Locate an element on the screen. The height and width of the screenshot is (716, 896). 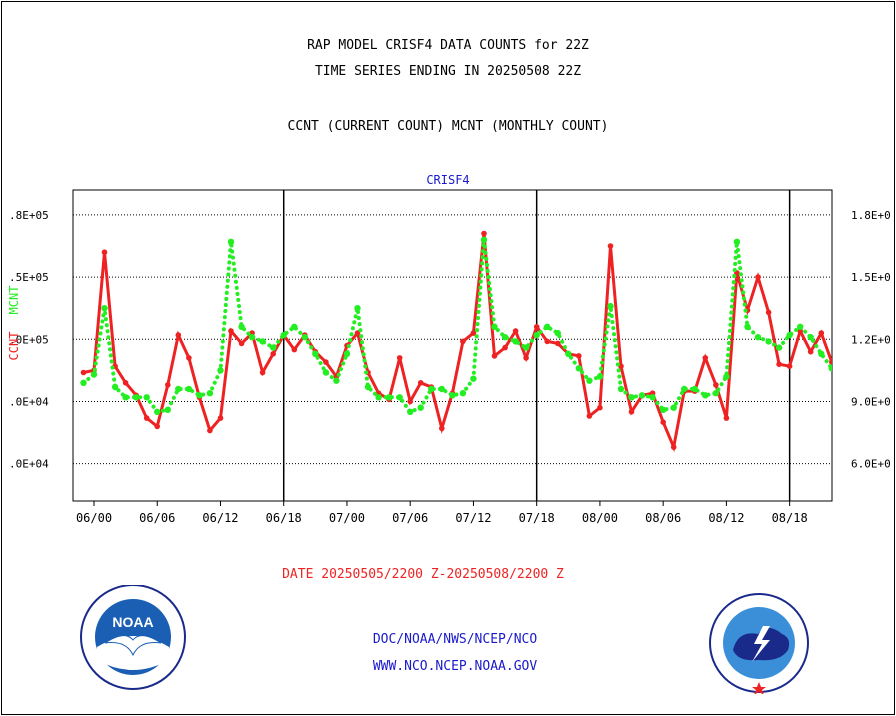
y-tick-label-left: .8E+05 is located at coordinates (29, 215).